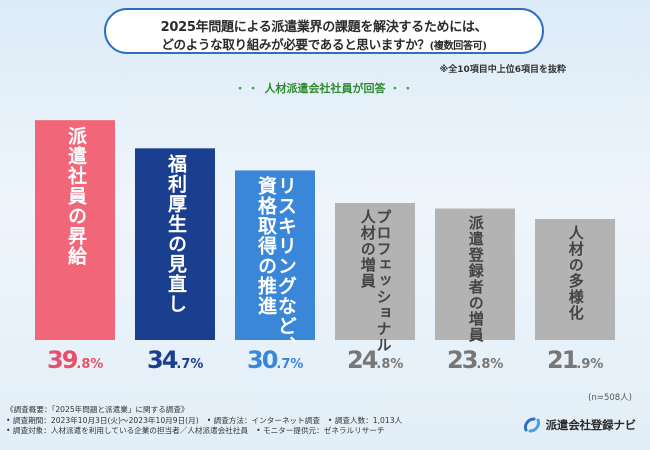 Image resolution: width=650 pixels, height=450 pixels. Describe the element at coordinates (262, 360) in the screenshot. I see `value-int: 30` at that location.